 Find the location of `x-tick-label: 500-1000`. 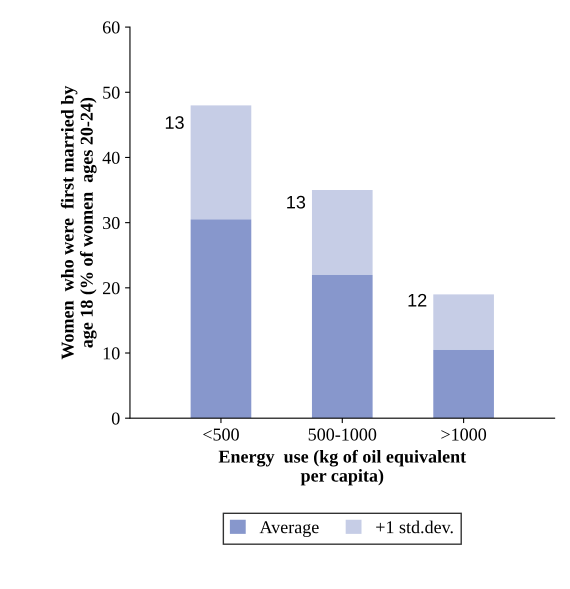

x-tick-label: 500-1000 is located at coordinates (342, 434).